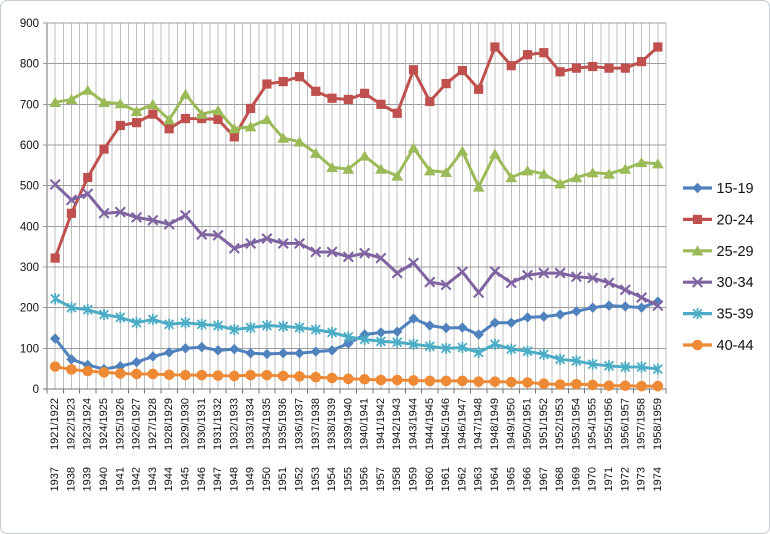 The width and height of the screenshot is (770, 534). Describe the element at coordinates (120, 424) in the screenshot. I see `x-axis-label-range: 1925/1926` at that location.